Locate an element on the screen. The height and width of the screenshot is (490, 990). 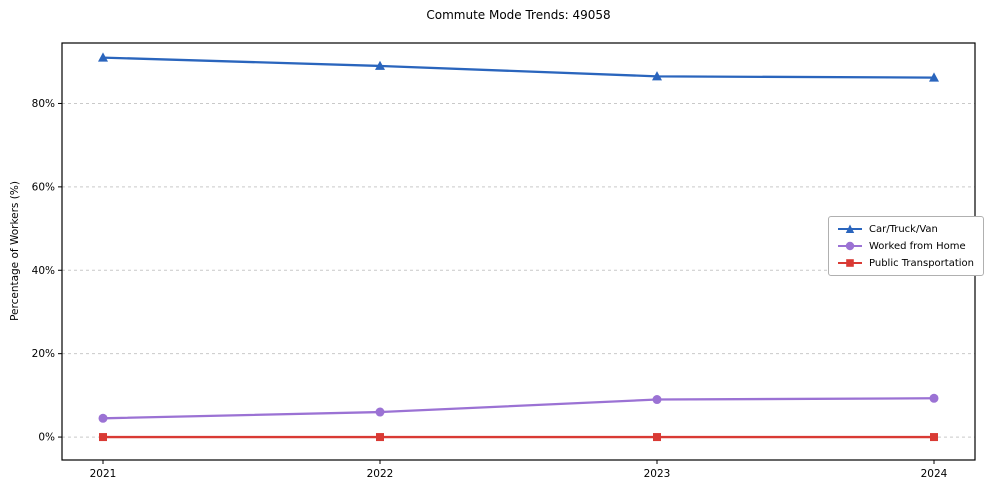
legend-label: Car/Truck/Van is located at coordinates (903, 229).